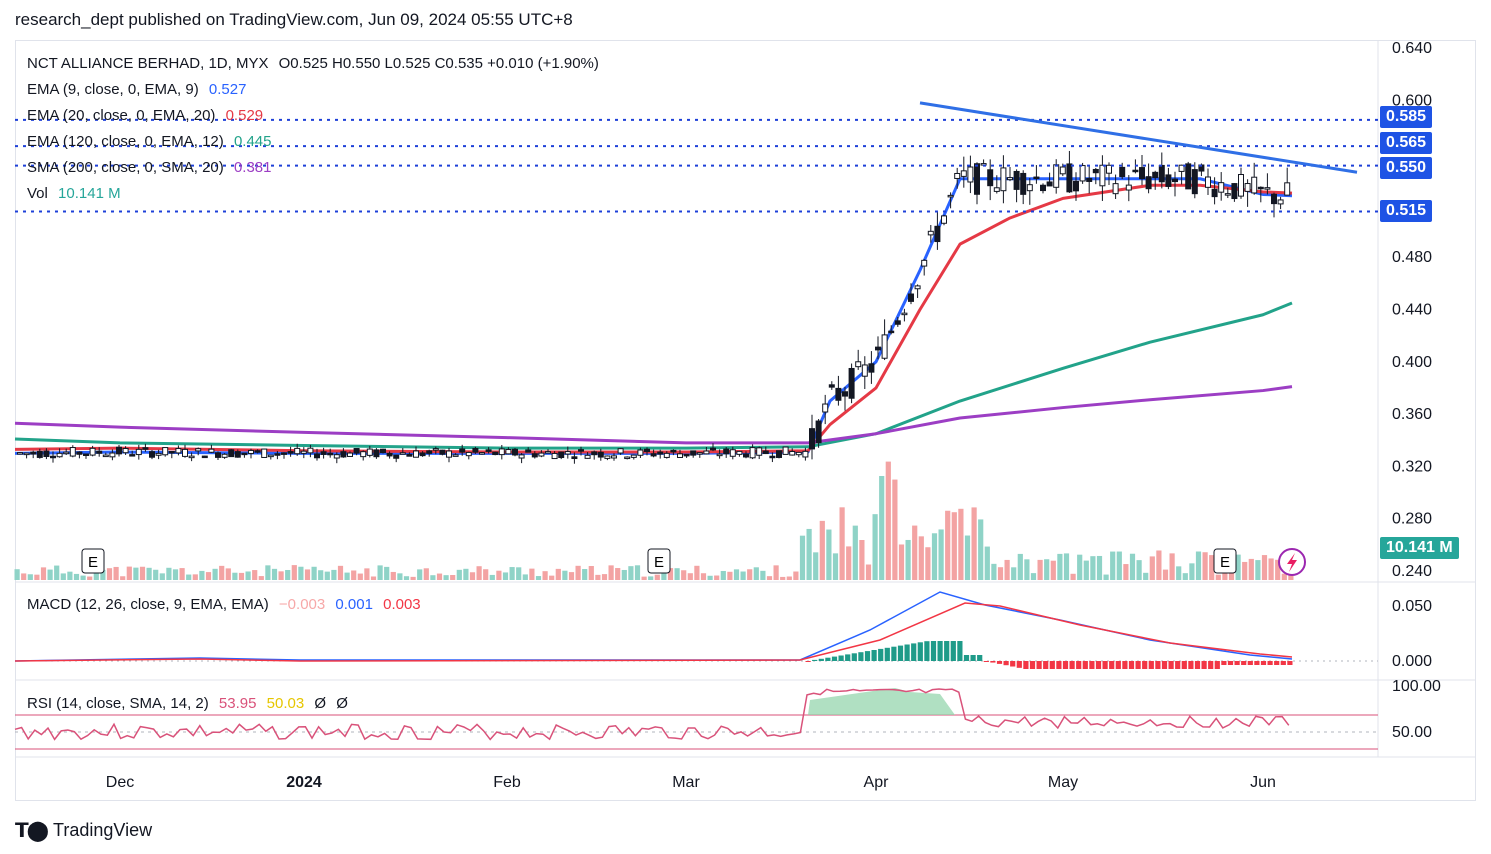 The height and width of the screenshot is (854, 1491). I want to click on trendline, so click(1138, 137).